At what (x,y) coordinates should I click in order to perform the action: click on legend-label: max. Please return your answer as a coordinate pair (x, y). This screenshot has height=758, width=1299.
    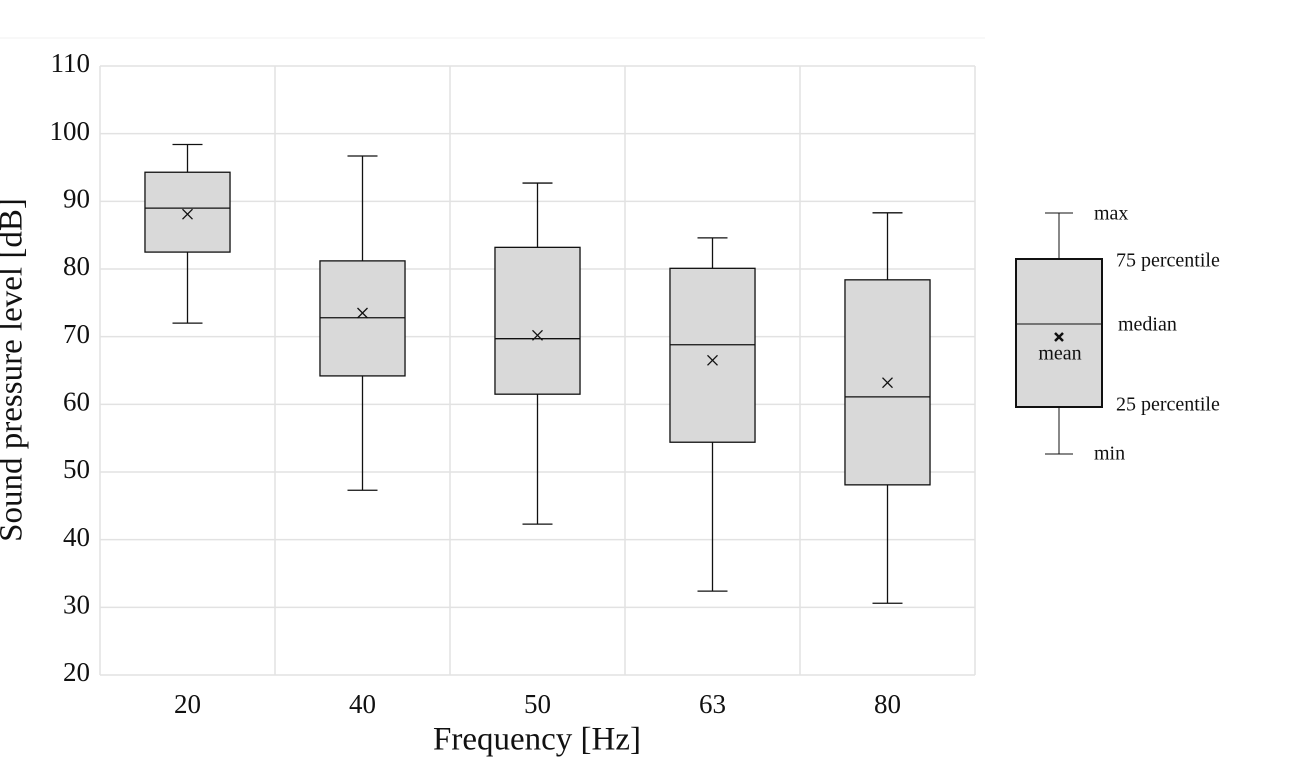
    Looking at the image, I should click on (1111, 214).